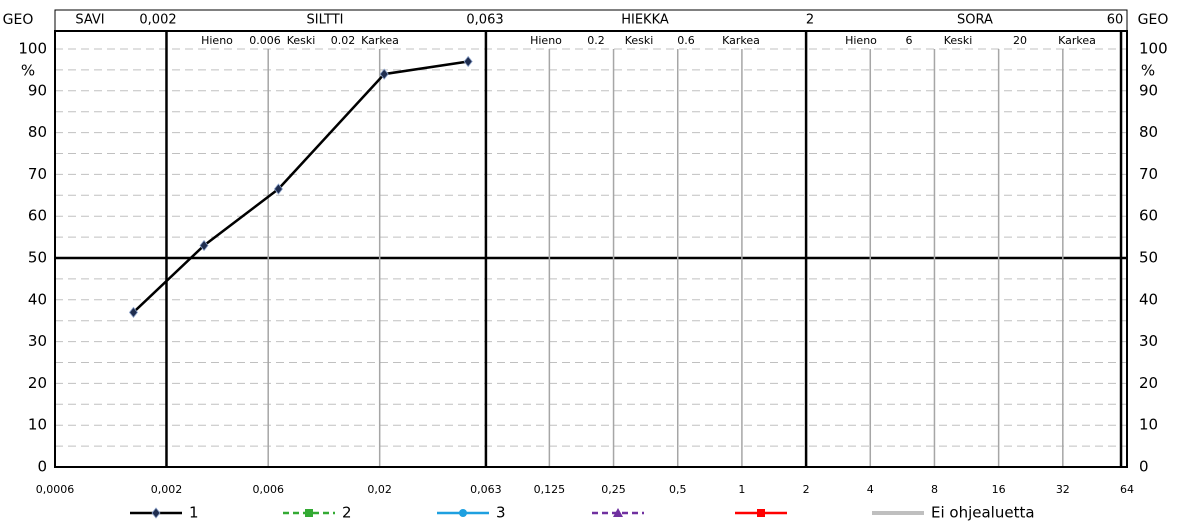  Describe the element at coordinates (324, 20) in the screenshot. I see `header-label: SILTTI` at that location.